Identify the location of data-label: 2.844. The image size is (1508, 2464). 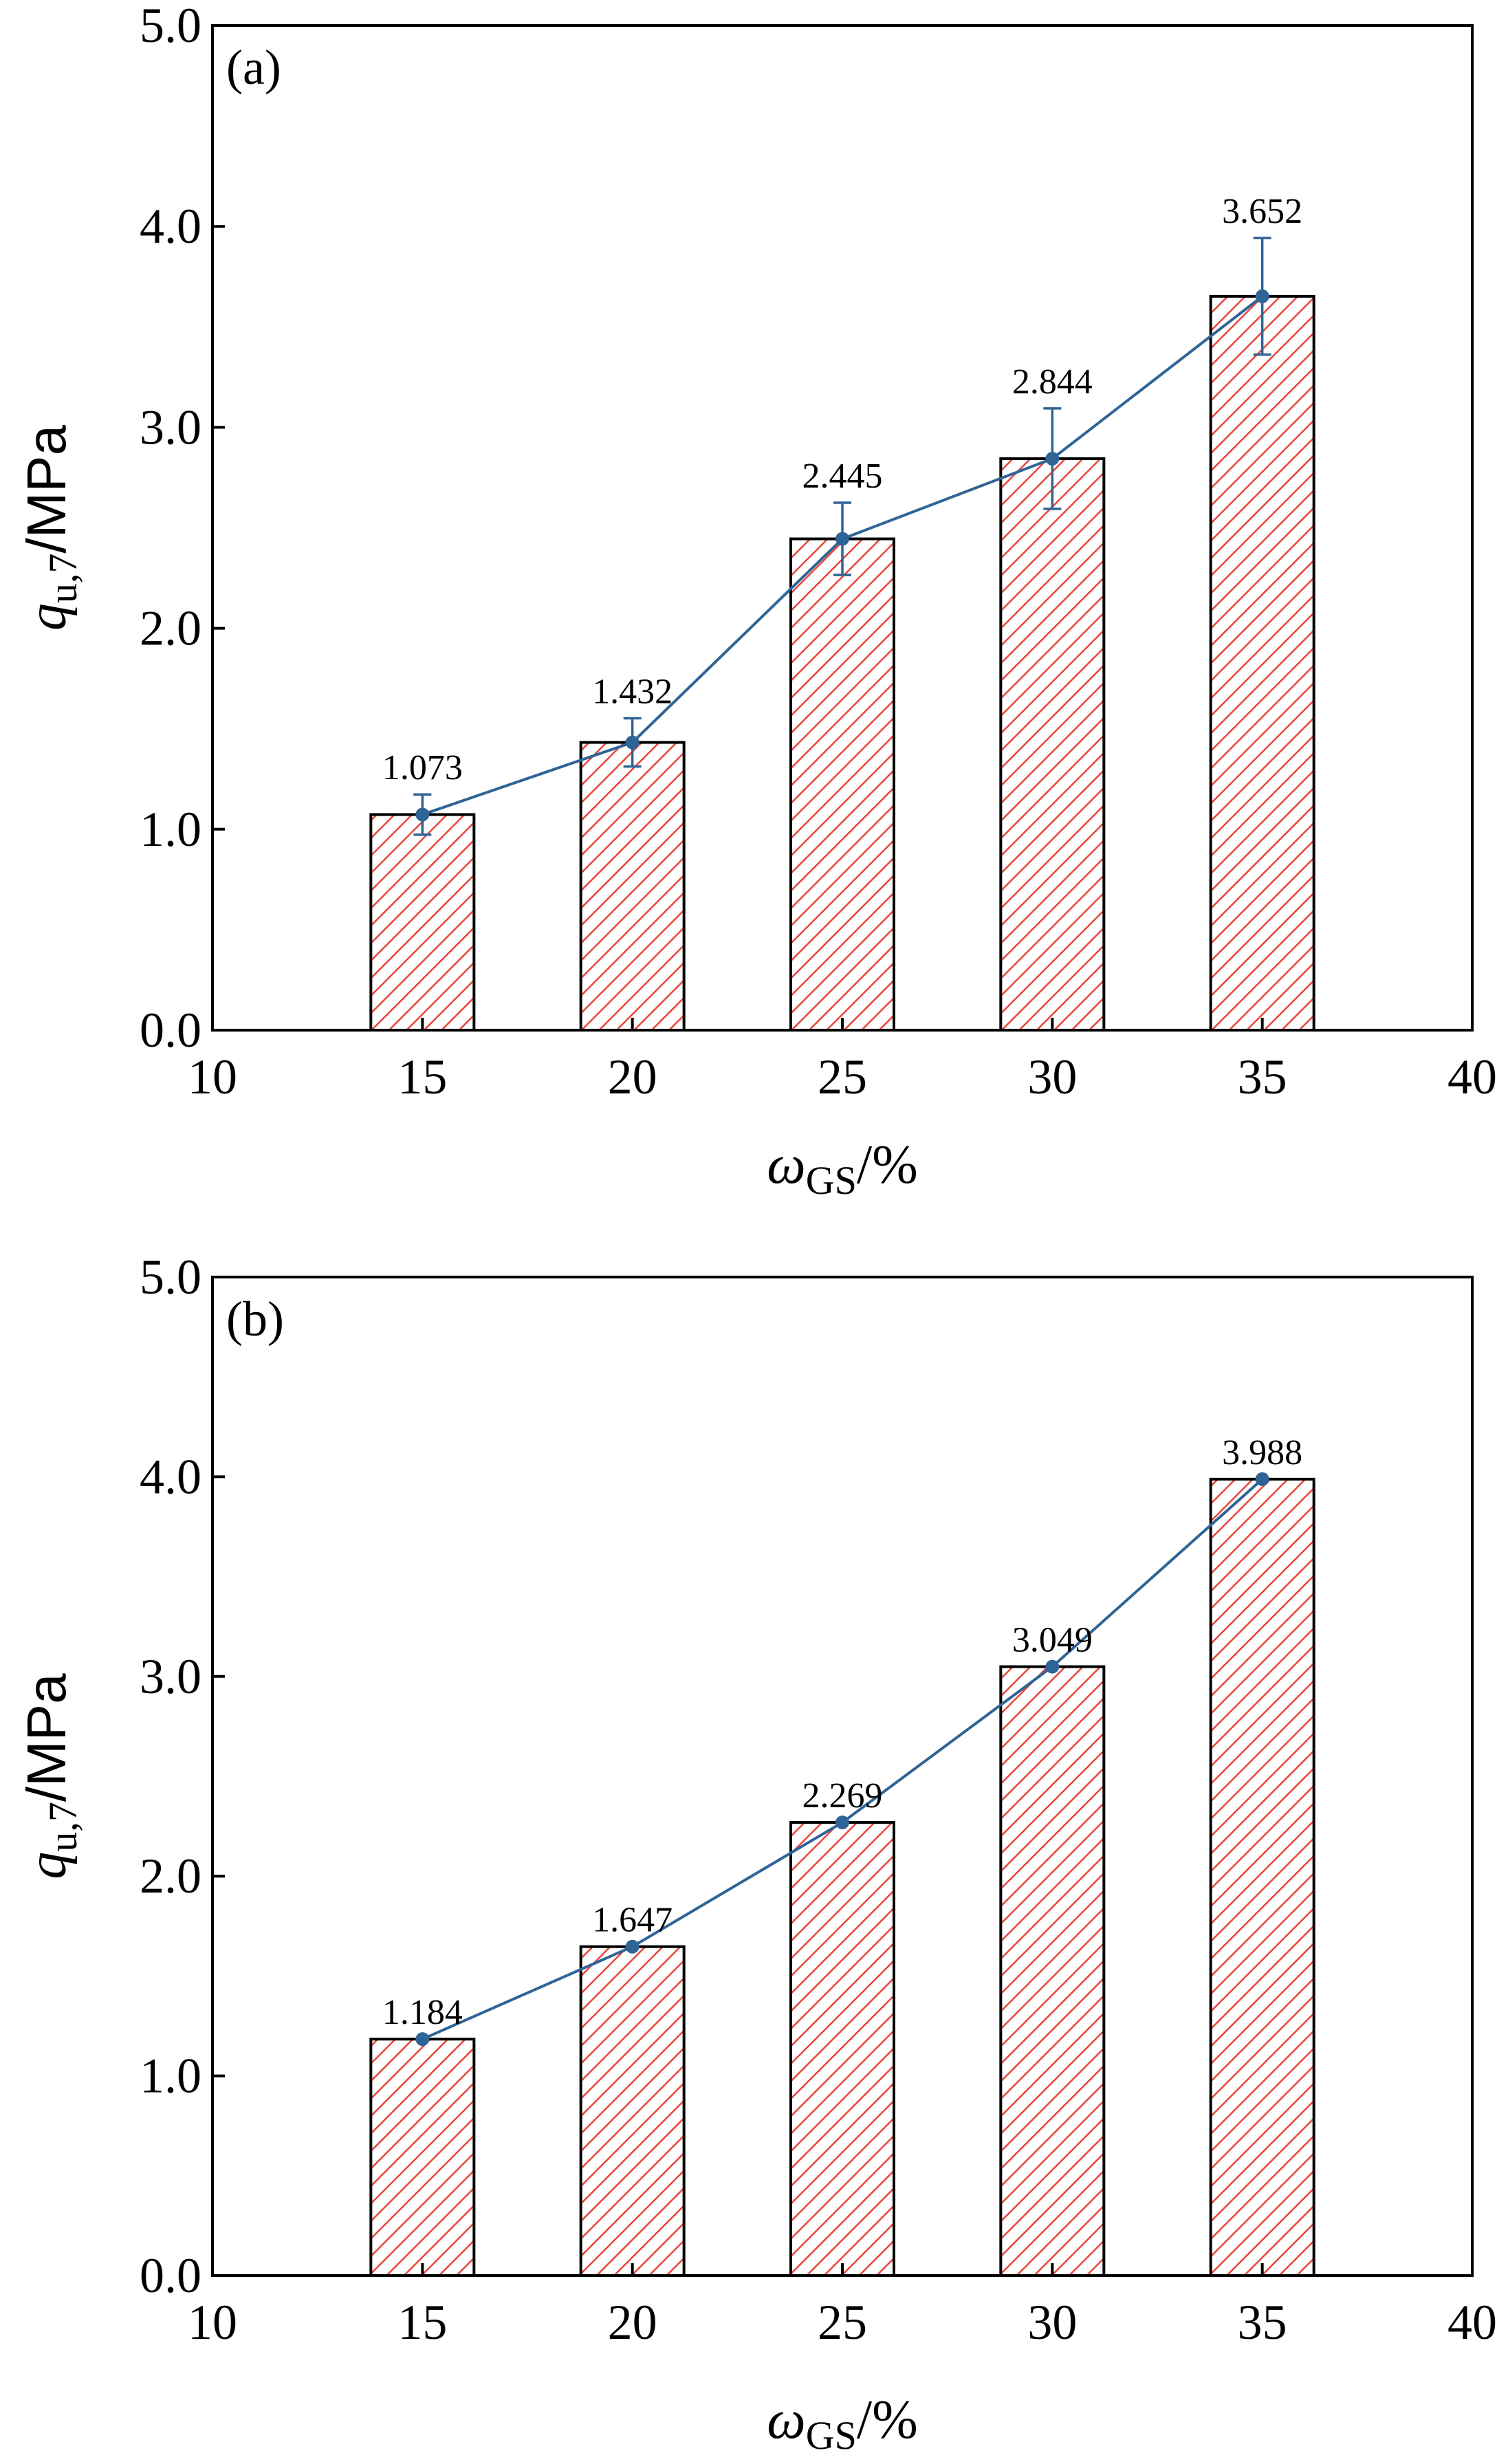
(1053, 382).